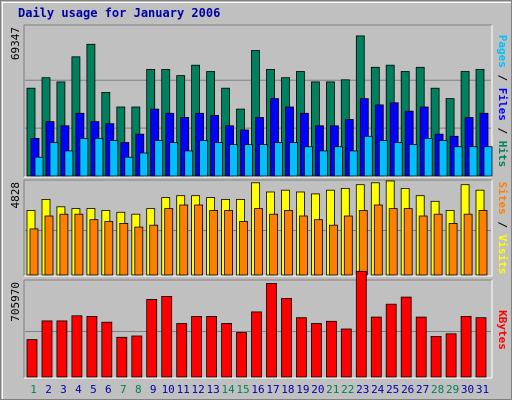 This screenshot has height=400, width=512. What do you see at coordinates (93, 389) in the screenshot?
I see `x-tick-label: 5` at bounding box center [93, 389].